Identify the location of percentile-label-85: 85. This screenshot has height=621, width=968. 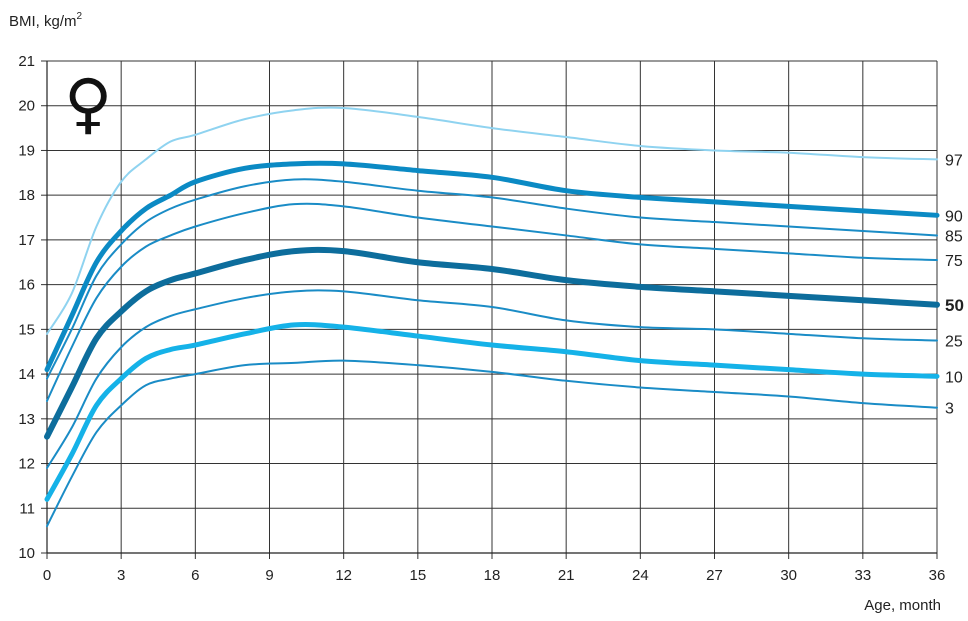
(954, 236).